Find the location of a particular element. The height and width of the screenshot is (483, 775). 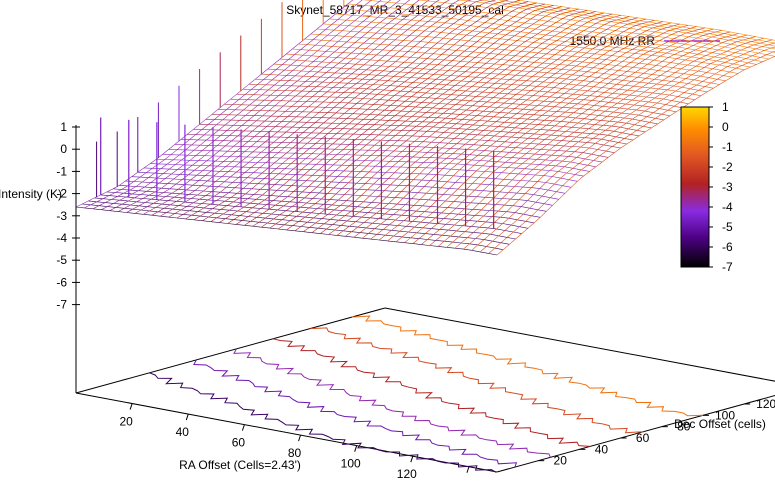

chart-title: Skynet_58717_MR_3_41533_50195_cal is located at coordinates (395, 10).